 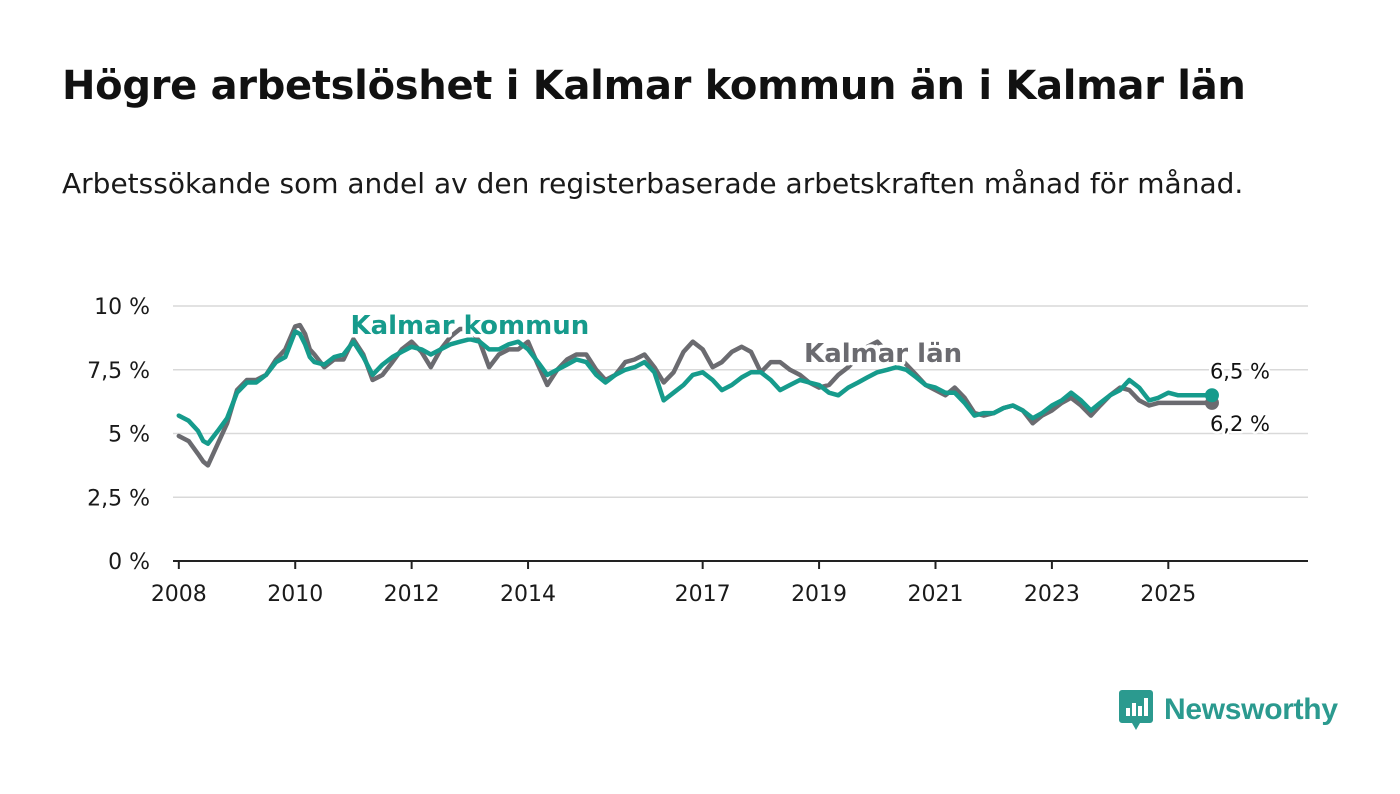 What do you see at coordinates (118, 371) in the screenshot?
I see `y-tick-label: 7,5 %` at bounding box center [118, 371].